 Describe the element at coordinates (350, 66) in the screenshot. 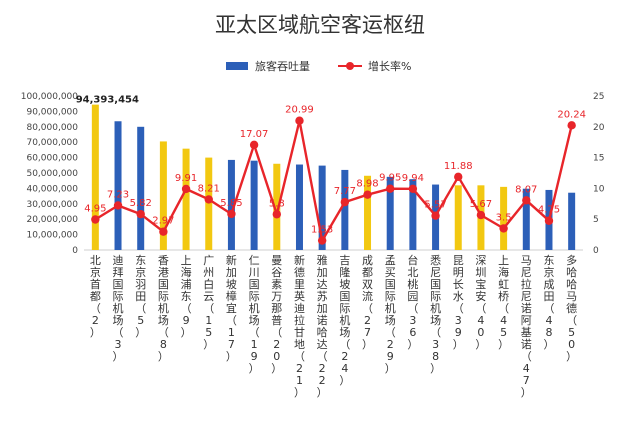

I see `legend-swatch-marker` at that location.